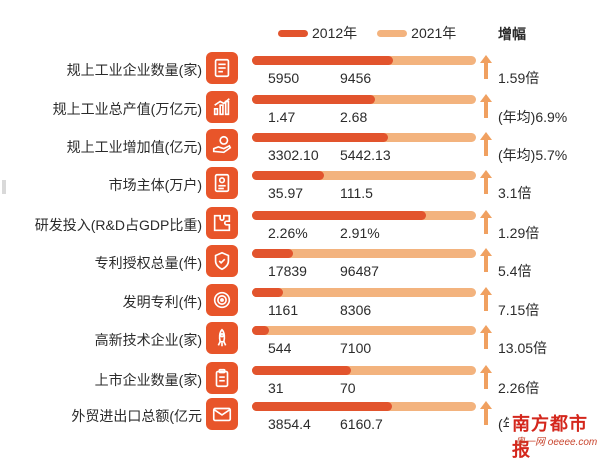 This screenshot has width=600, height=462. What do you see at coordinates (519, 388) in the screenshot?
I see `growth-label: 2.26倍` at bounding box center [519, 388].